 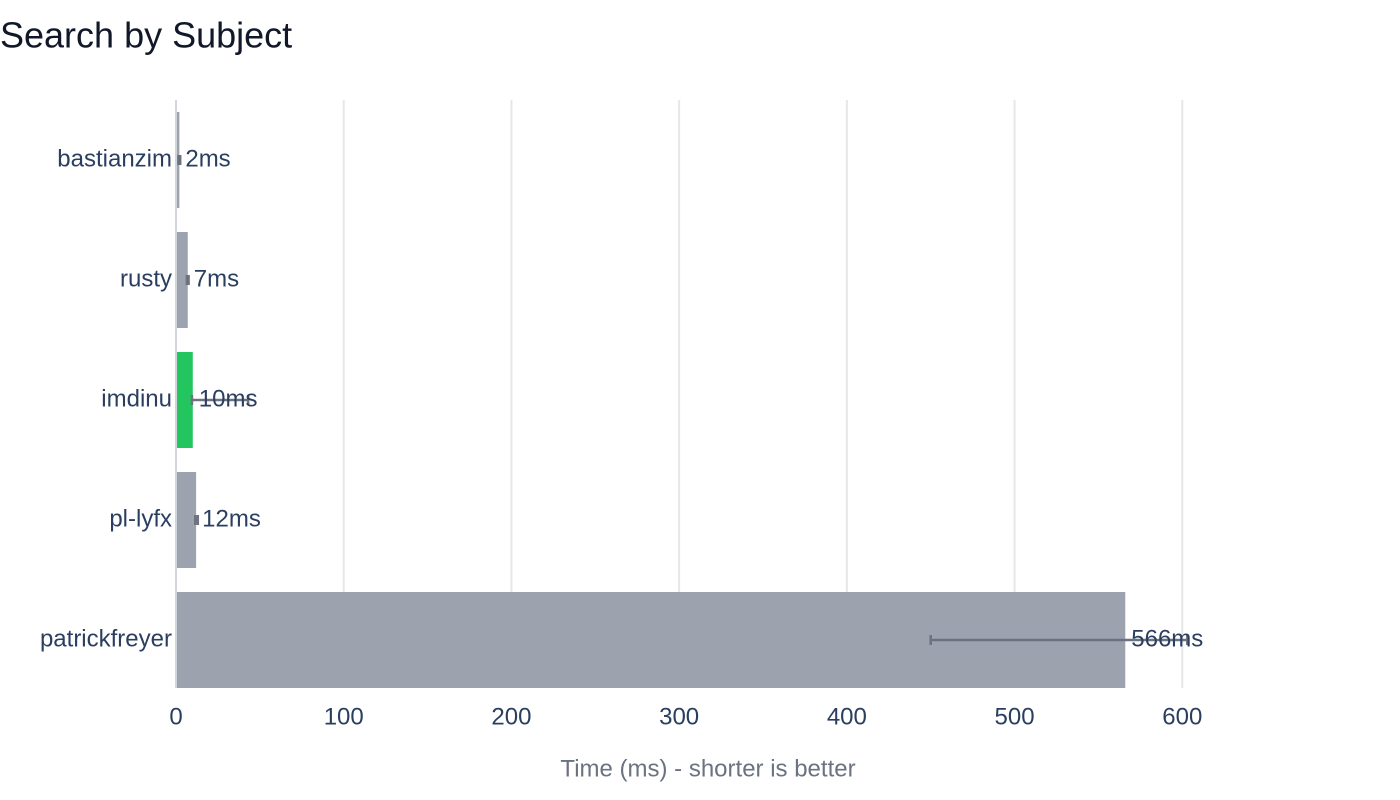 I want to click on x-axis-title: Time (ms) - shorter is better, so click(x=707, y=768).